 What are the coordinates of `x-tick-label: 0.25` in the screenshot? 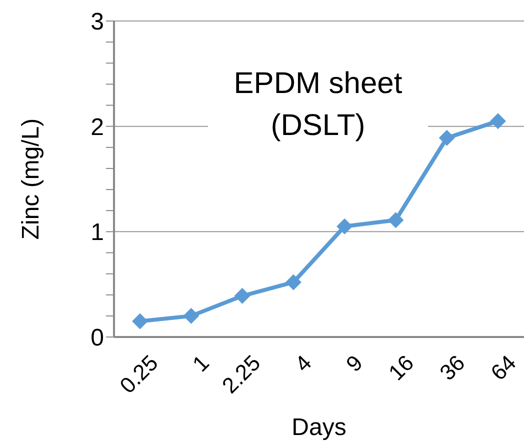 It's located at (138, 374).